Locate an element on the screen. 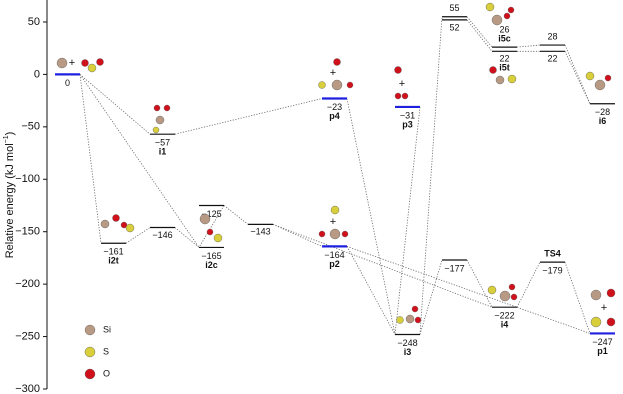 The height and width of the screenshot is (394, 623). level-label: −161 is located at coordinates (113, 252).